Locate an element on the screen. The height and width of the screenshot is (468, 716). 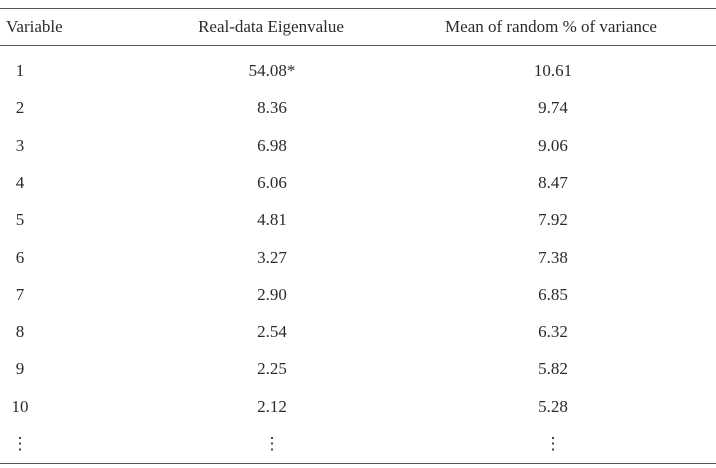
table-cell: 6 is located at coordinates (20, 257).